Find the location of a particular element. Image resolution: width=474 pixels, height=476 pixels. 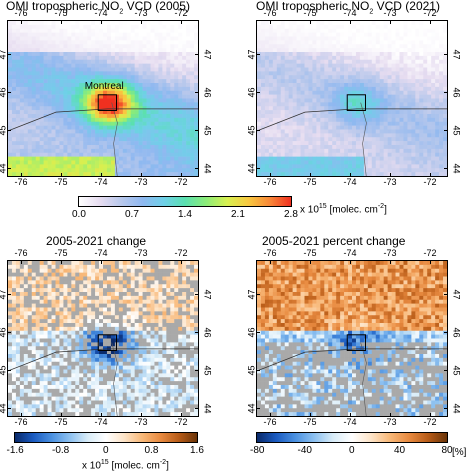

colorbar-no2-unit: x 1015 [molec. cm-2] is located at coordinates (343, 209).